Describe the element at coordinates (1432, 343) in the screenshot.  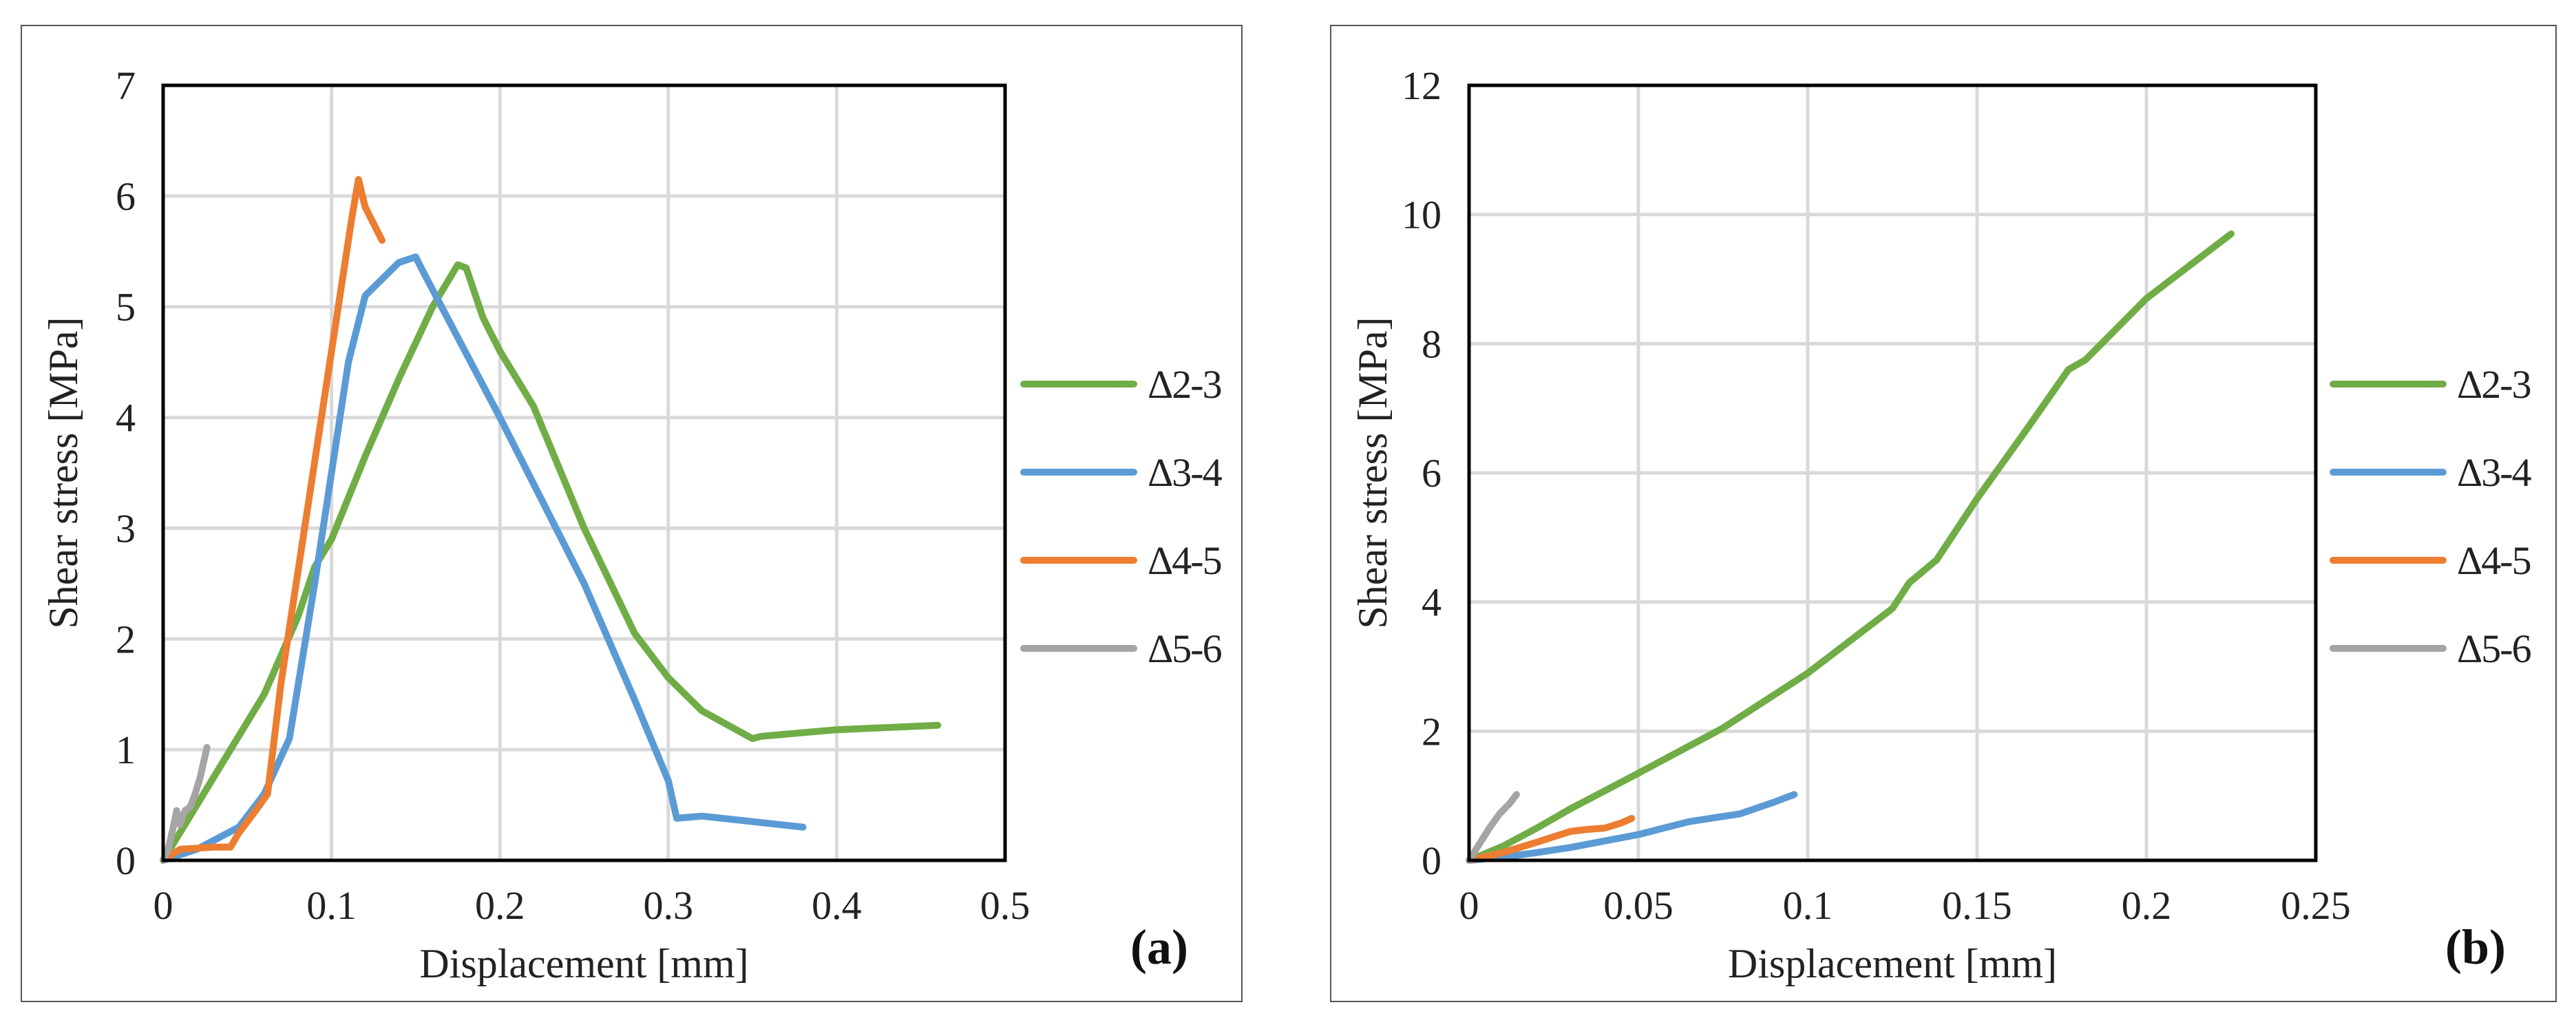
I see `y-tick-label: 8` at that location.